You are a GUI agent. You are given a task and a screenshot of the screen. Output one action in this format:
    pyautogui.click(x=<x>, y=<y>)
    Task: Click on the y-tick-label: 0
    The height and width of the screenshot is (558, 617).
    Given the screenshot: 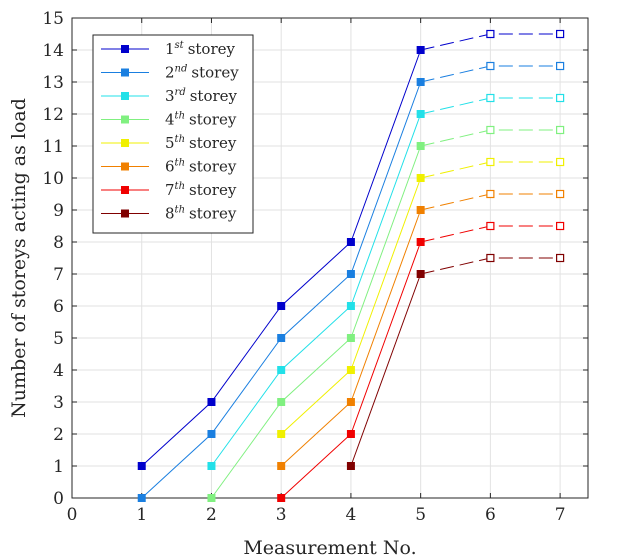 What is the action you would take?
    pyautogui.click(x=58, y=499)
    